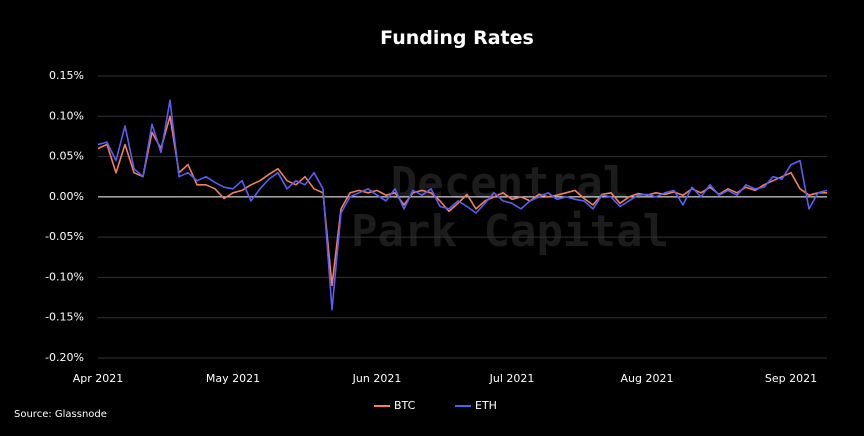  Describe the element at coordinates (647, 378) in the screenshot. I see `x-tick-label: Aug 2021` at that location.